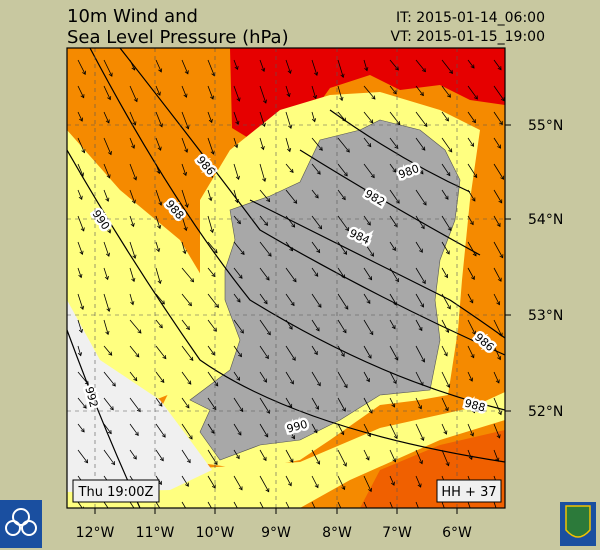 This screenshot has width=600, height=550. I want to click on longitude-label: 7°W, so click(397, 533).